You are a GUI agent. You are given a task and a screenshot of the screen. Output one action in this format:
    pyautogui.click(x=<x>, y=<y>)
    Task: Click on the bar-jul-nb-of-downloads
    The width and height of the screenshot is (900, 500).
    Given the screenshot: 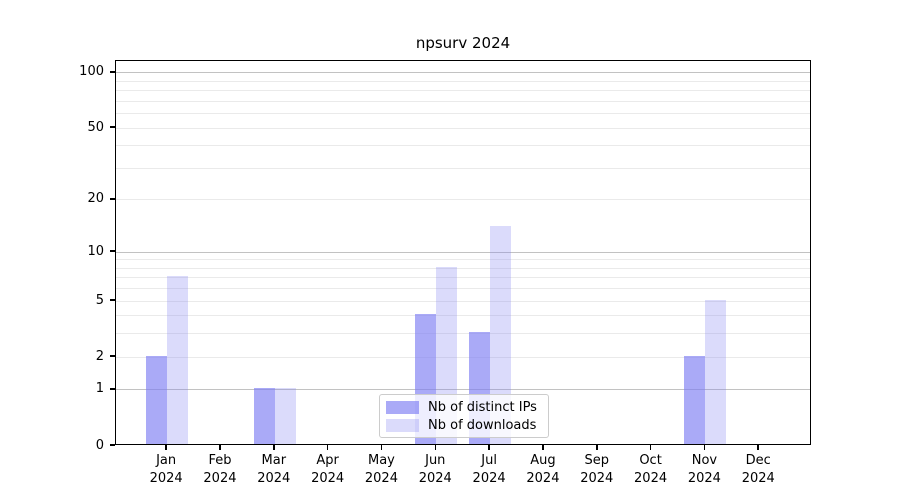 What is the action you would take?
    pyautogui.click(x=501, y=335)
    